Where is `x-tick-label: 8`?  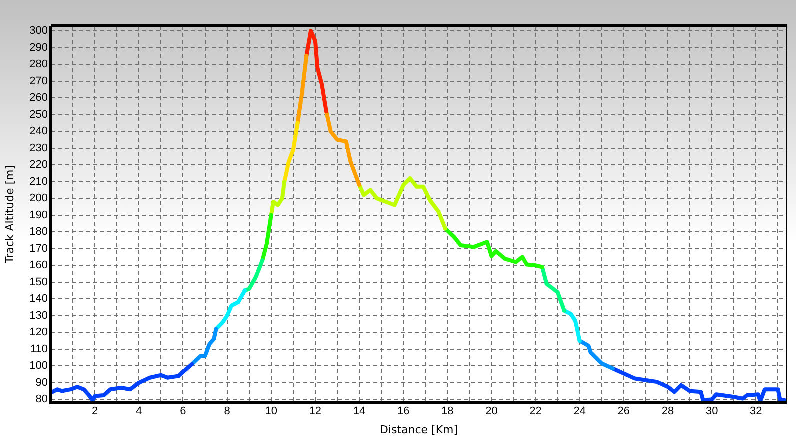
x-tick-label: 8 is located at coordinates (227, 412).